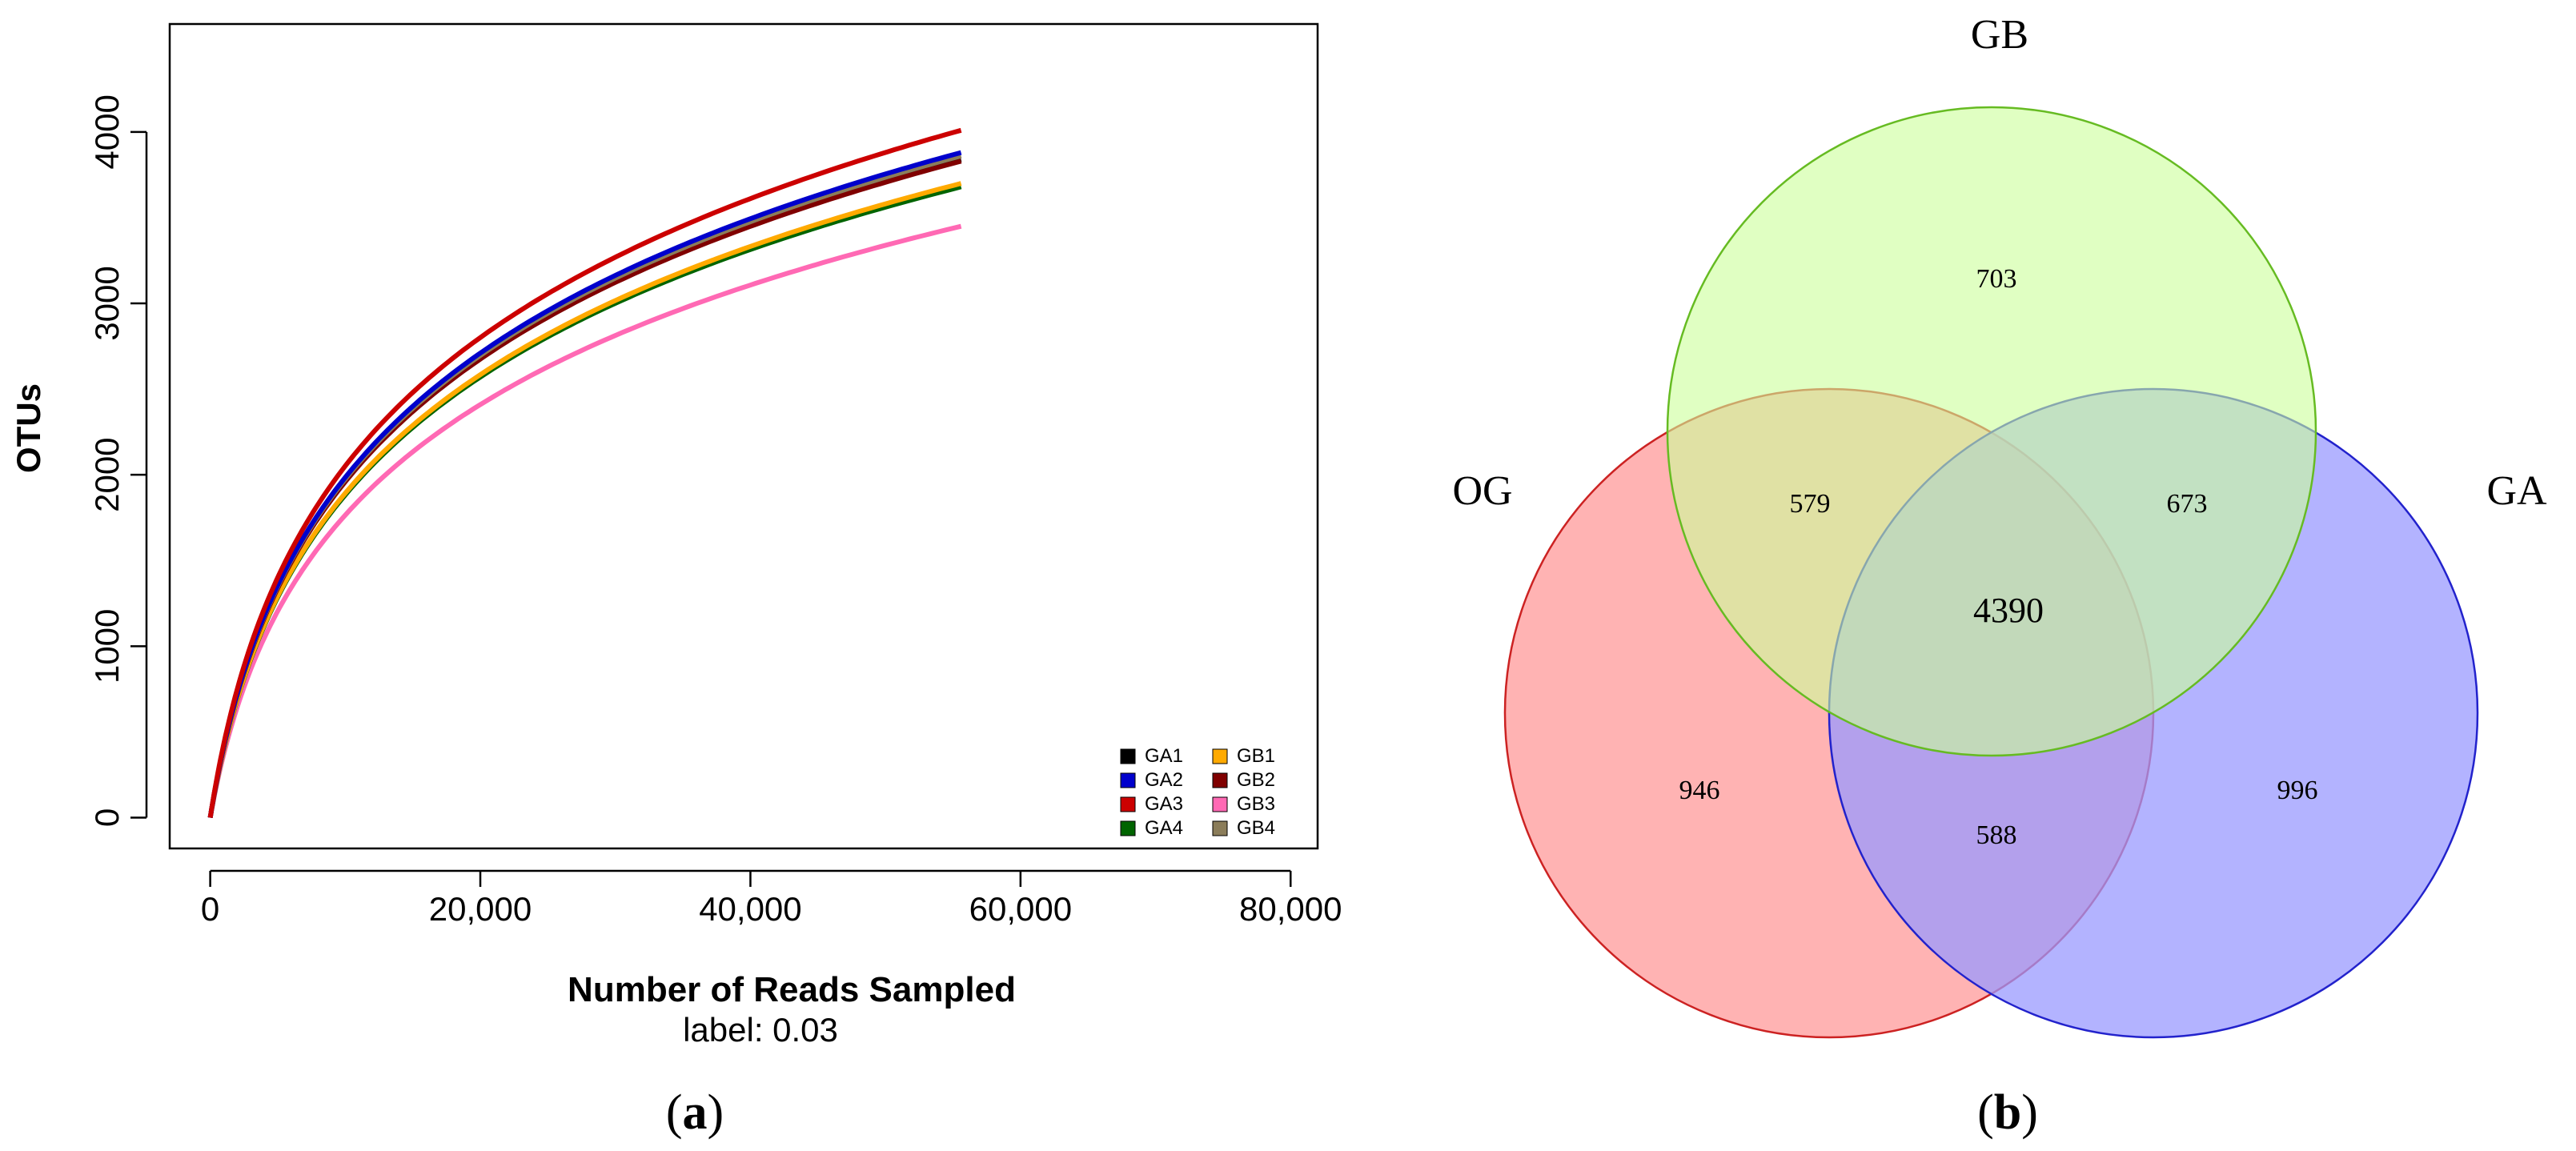  What do you see at coordinates (1128, 804) in the screenshot?
I see `legend-swatch-ga3` at bounding box center [1128, 804].